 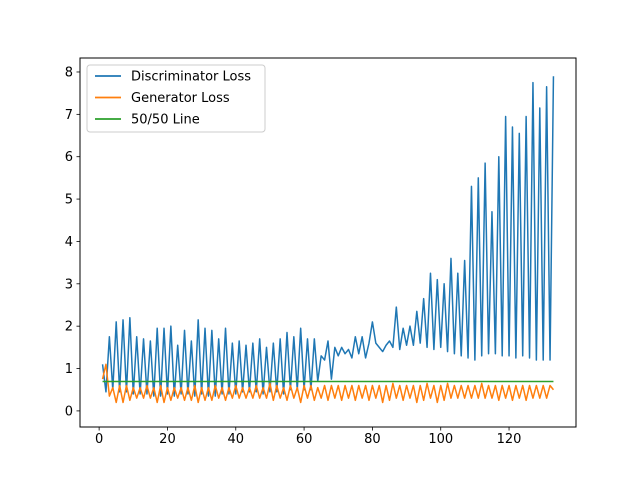 What do you see at coordinates (69, 242) in the screenshot?
I see `y-tick-label: 4` at bounding box center [69, 242].